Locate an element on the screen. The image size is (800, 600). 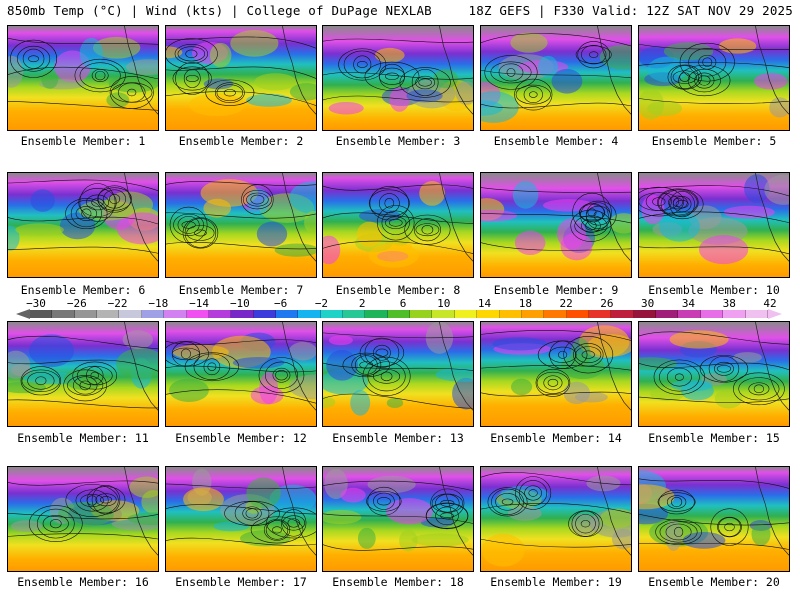
ensemble-member-label: Ensemble Member: 11 is located at coordinates (83, 438).